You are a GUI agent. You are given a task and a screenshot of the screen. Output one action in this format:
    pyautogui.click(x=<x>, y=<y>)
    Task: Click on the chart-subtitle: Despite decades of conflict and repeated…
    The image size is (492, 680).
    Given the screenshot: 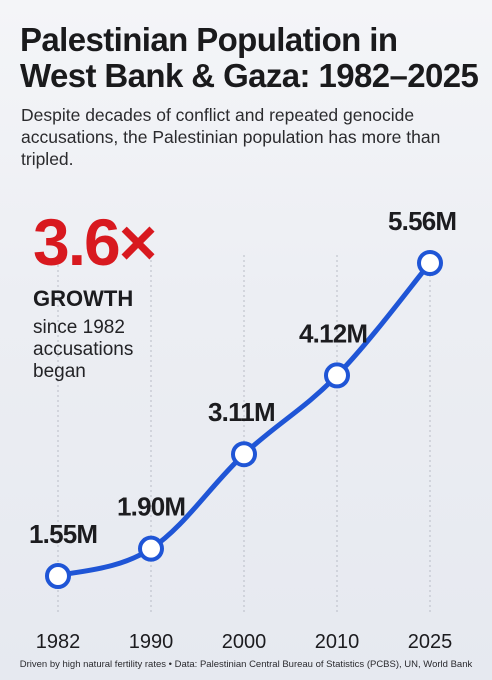 What is the action you would take?
    pyautogui.click(x=231, y=137)
    